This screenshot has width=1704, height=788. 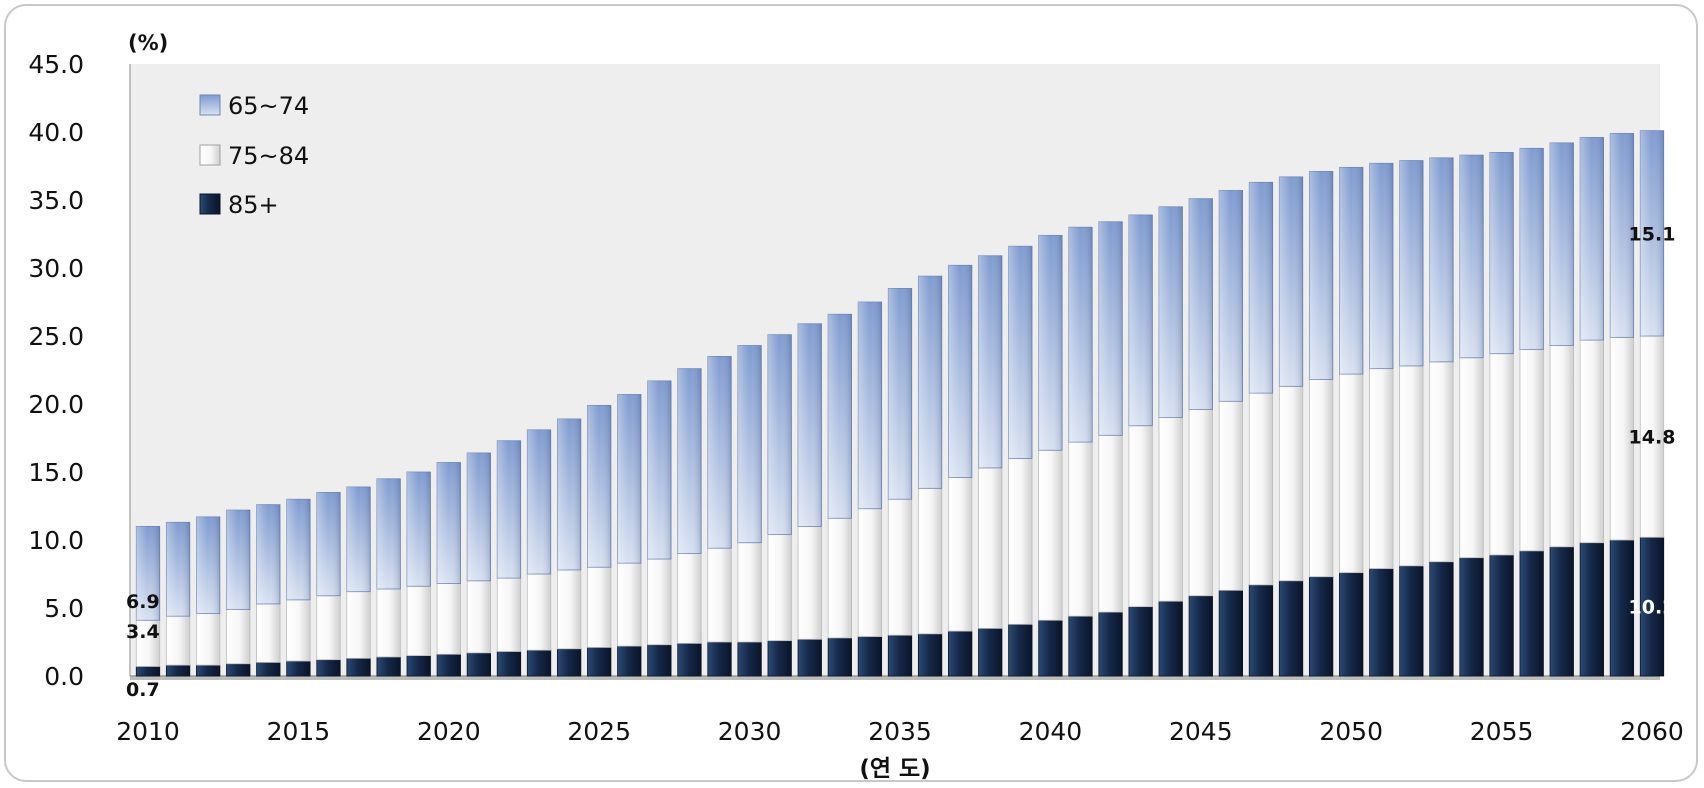 I want to click on bar-85plus-2056, so click(x=1531, y=613).